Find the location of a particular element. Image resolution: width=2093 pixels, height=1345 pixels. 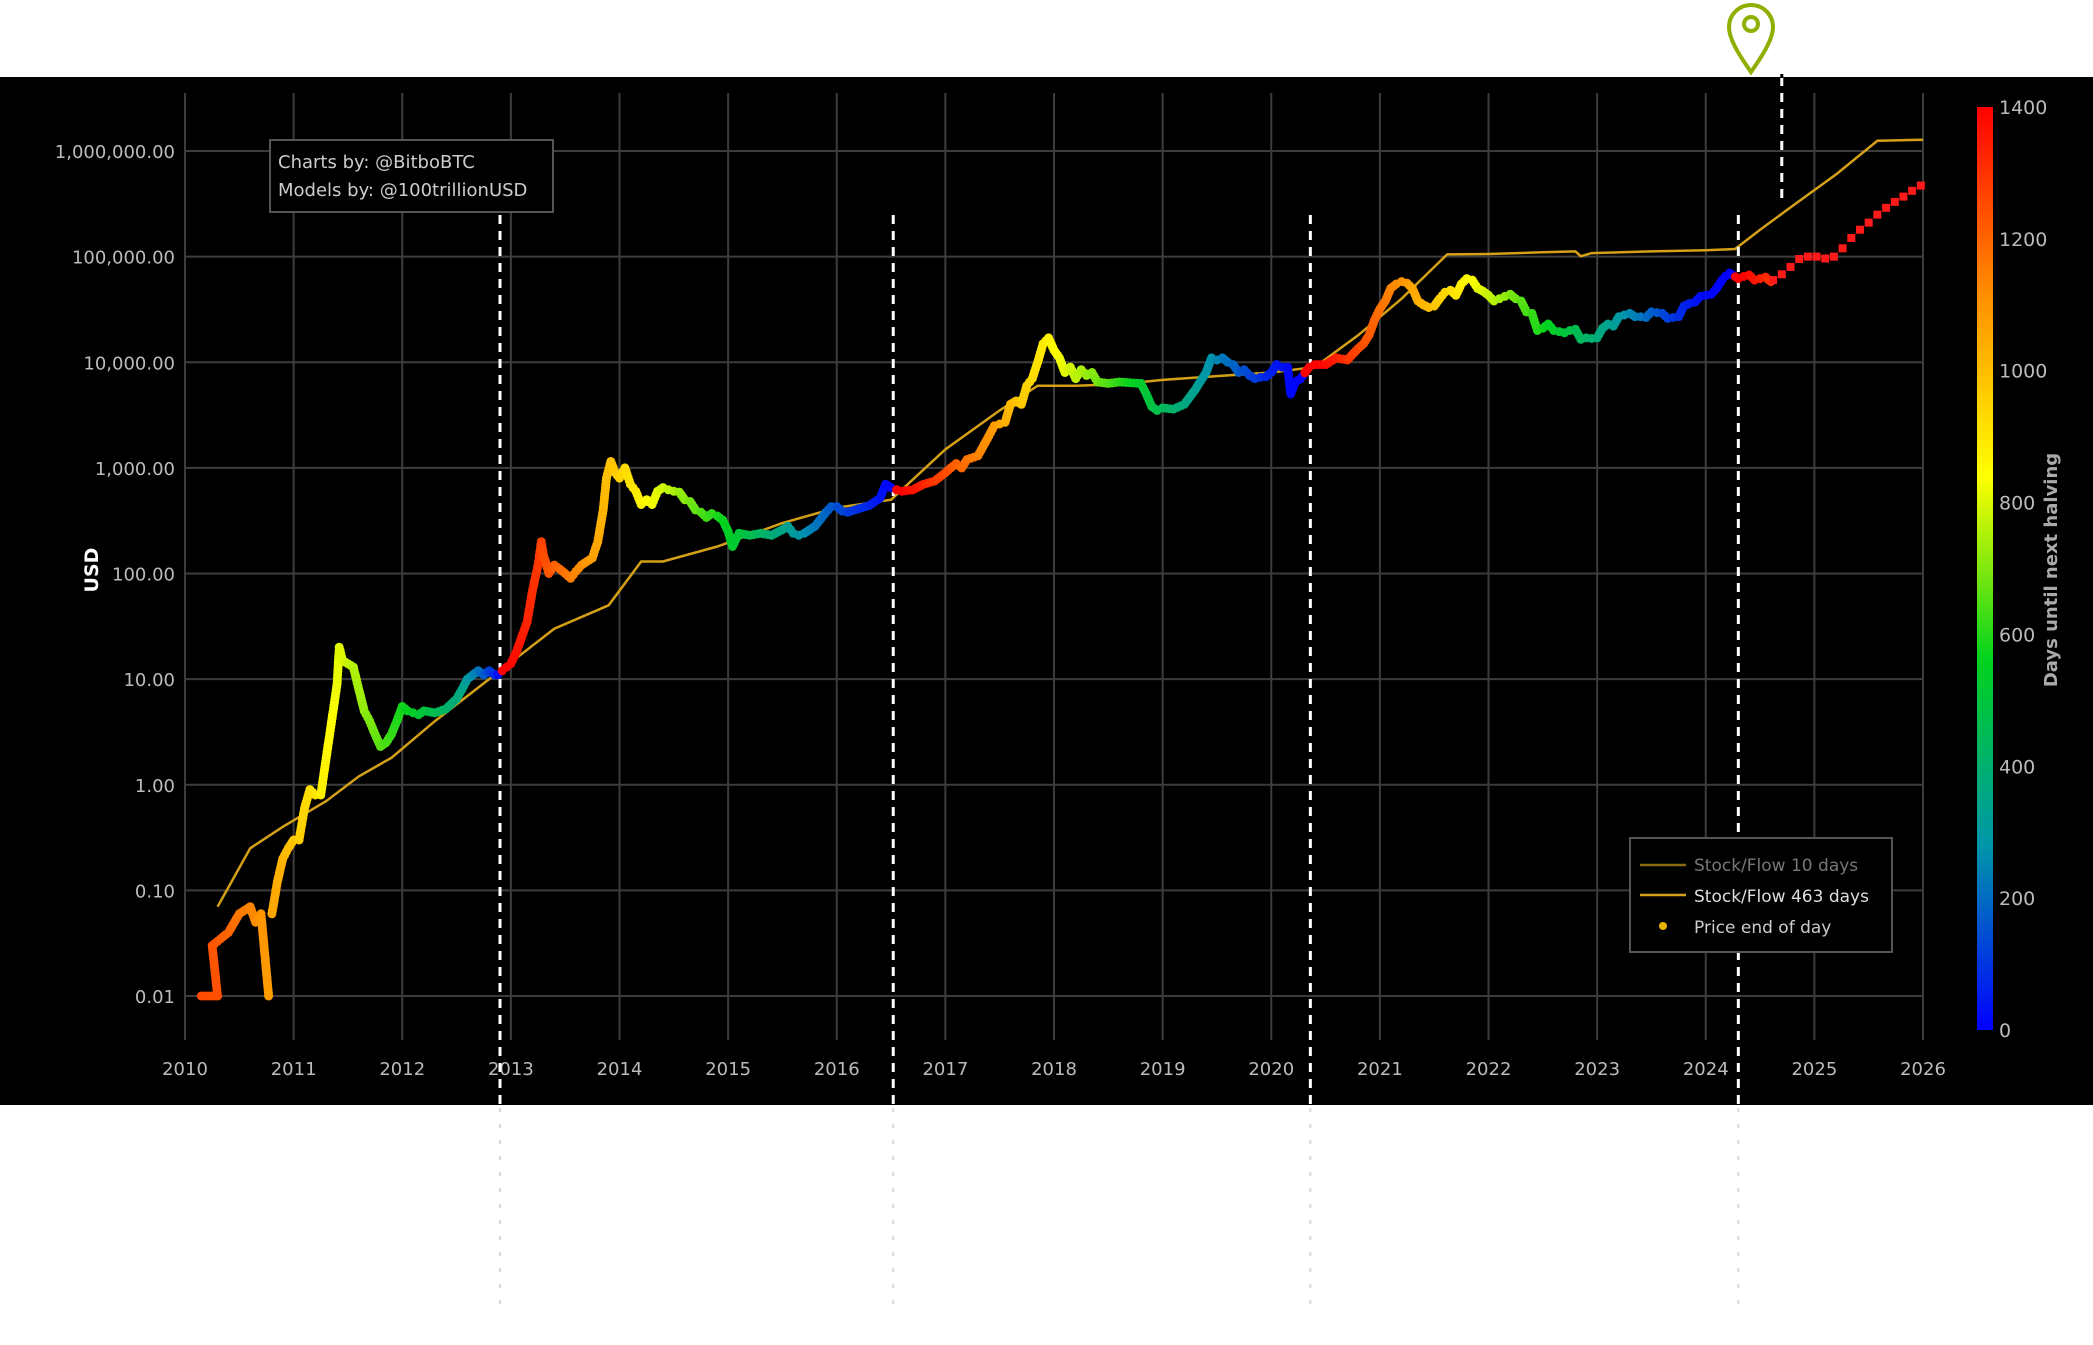

x-tick-label: 2013 is located at coordinates (511, 1069).